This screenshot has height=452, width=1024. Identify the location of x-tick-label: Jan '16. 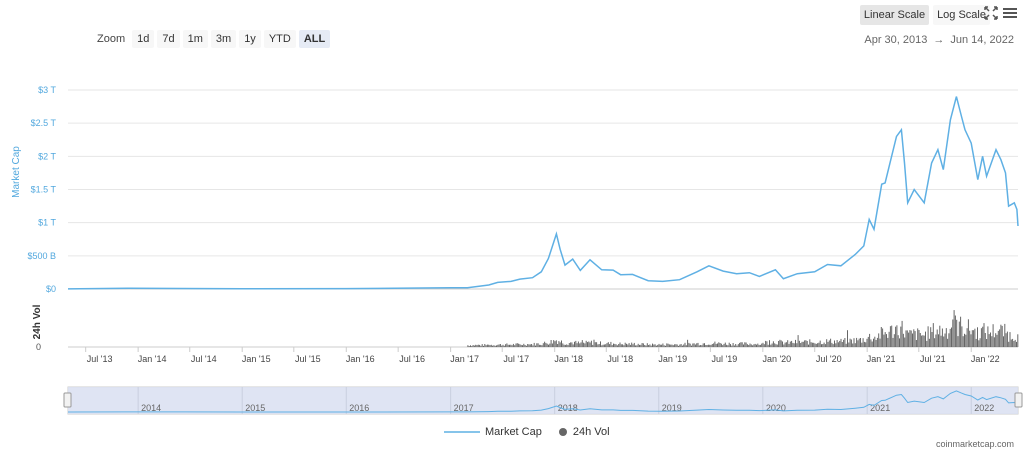
(360, 359).